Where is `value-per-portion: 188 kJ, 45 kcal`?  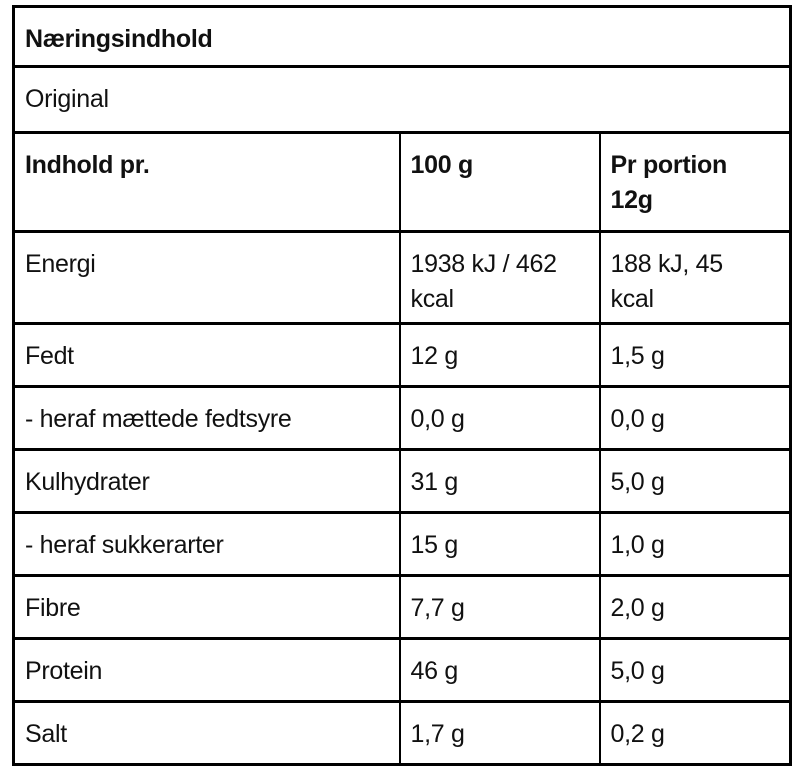
value-per-portion: 188 kJ, 45 kcal is located at coordinates (695, 277).